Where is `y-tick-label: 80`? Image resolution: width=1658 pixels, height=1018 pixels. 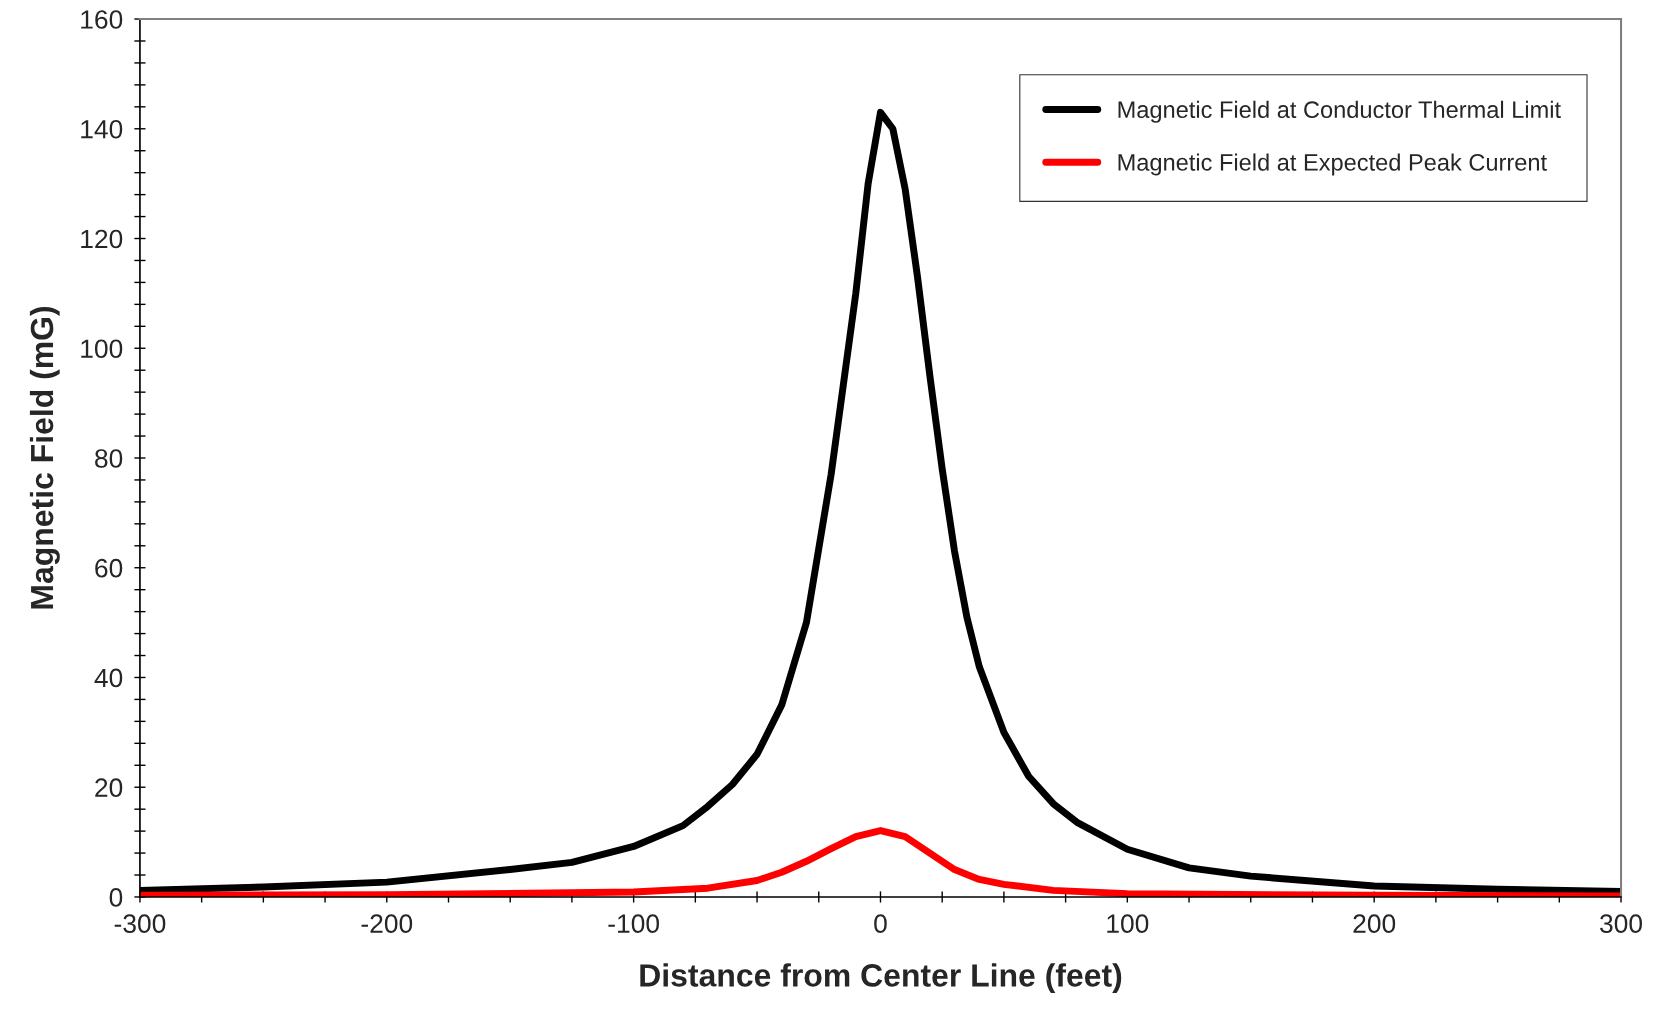 y-tick-label: 80 is located at coordinates (109, 458).